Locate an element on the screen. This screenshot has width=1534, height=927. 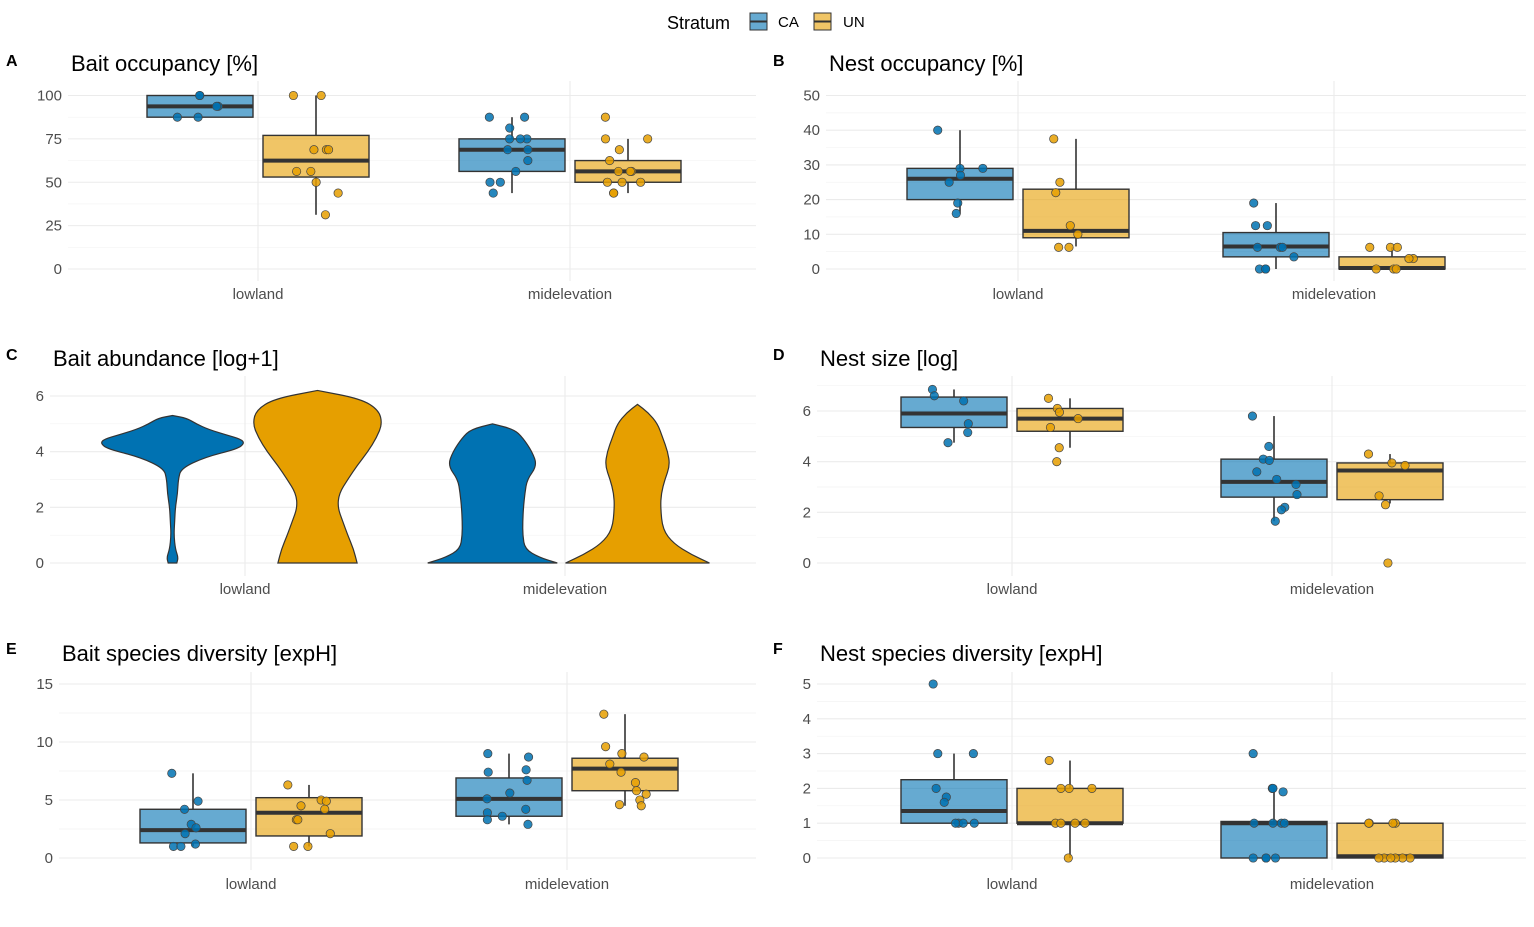
y-tick-label: 25 is located at coordinates (53, 226).